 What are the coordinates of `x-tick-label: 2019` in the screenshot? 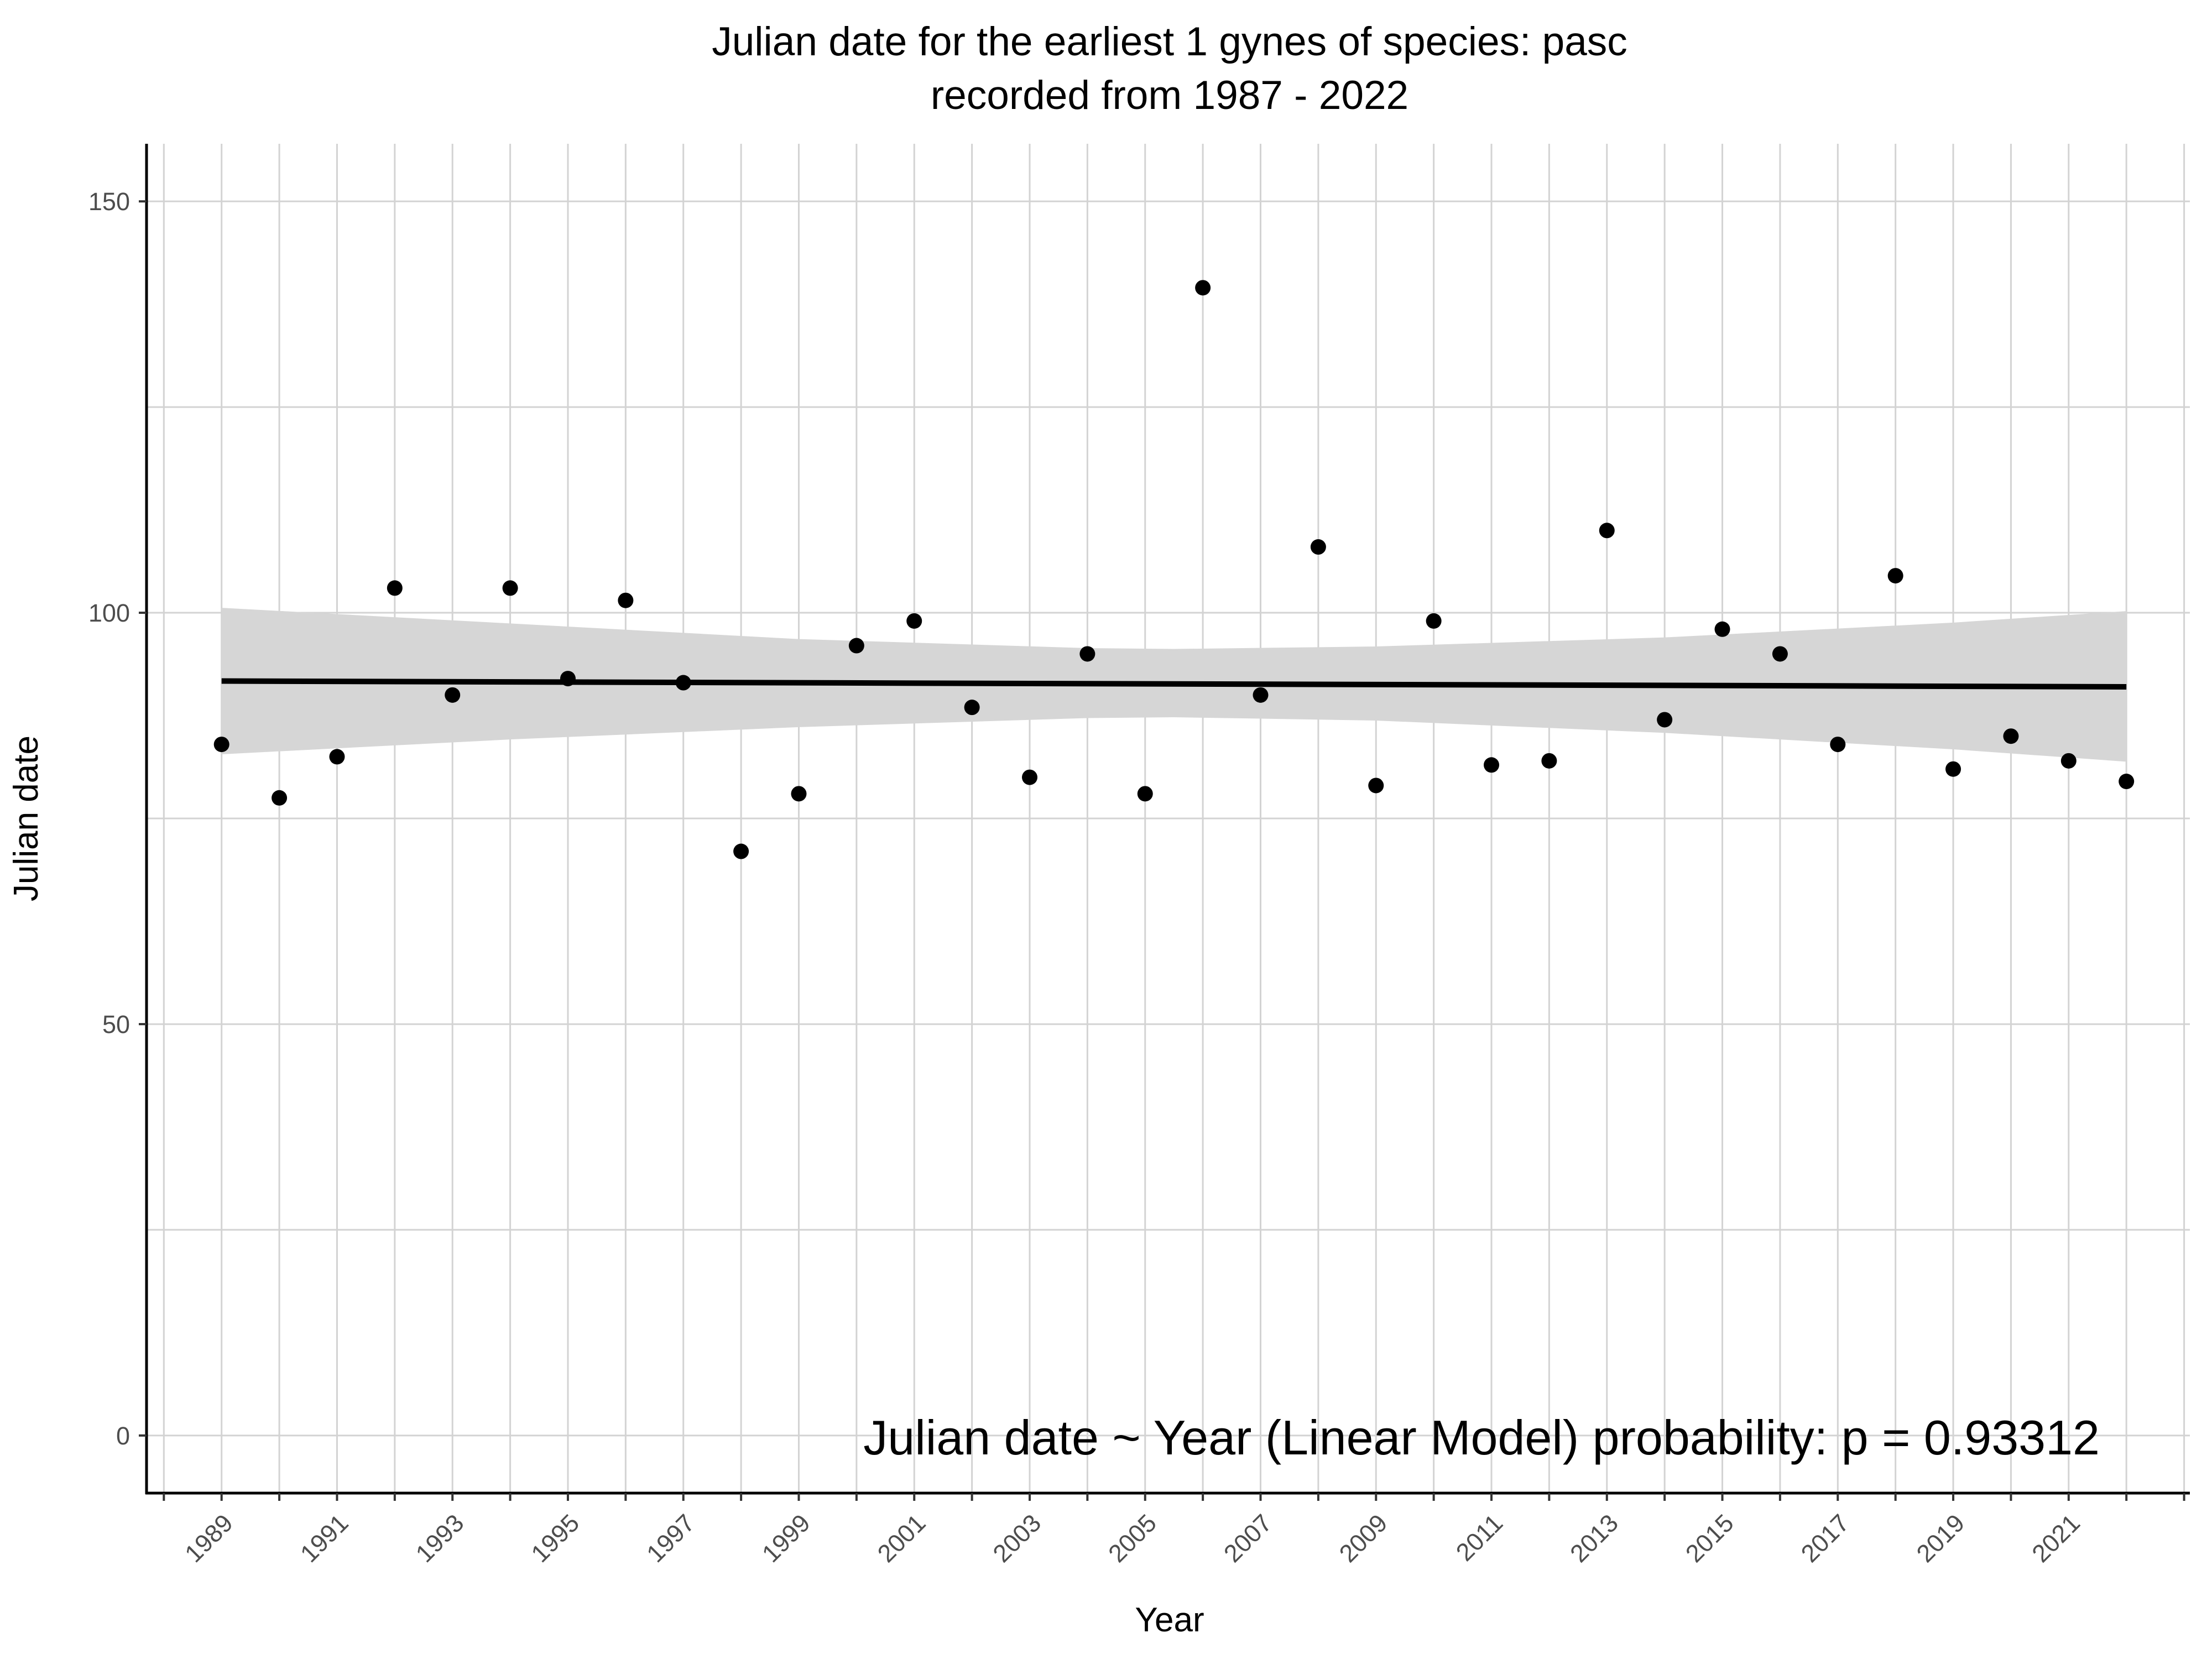 It's located at (1941, 1539).